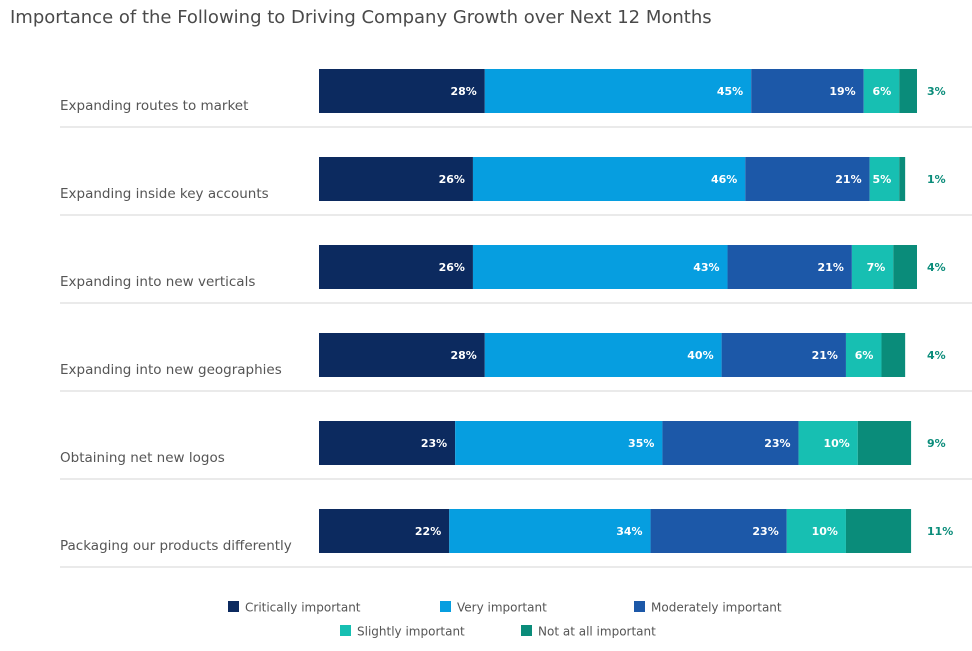  What do you see at coordinates (629, 531) in the screenshot?
I see `value-label: 34%` at bounding box center [629, 531].